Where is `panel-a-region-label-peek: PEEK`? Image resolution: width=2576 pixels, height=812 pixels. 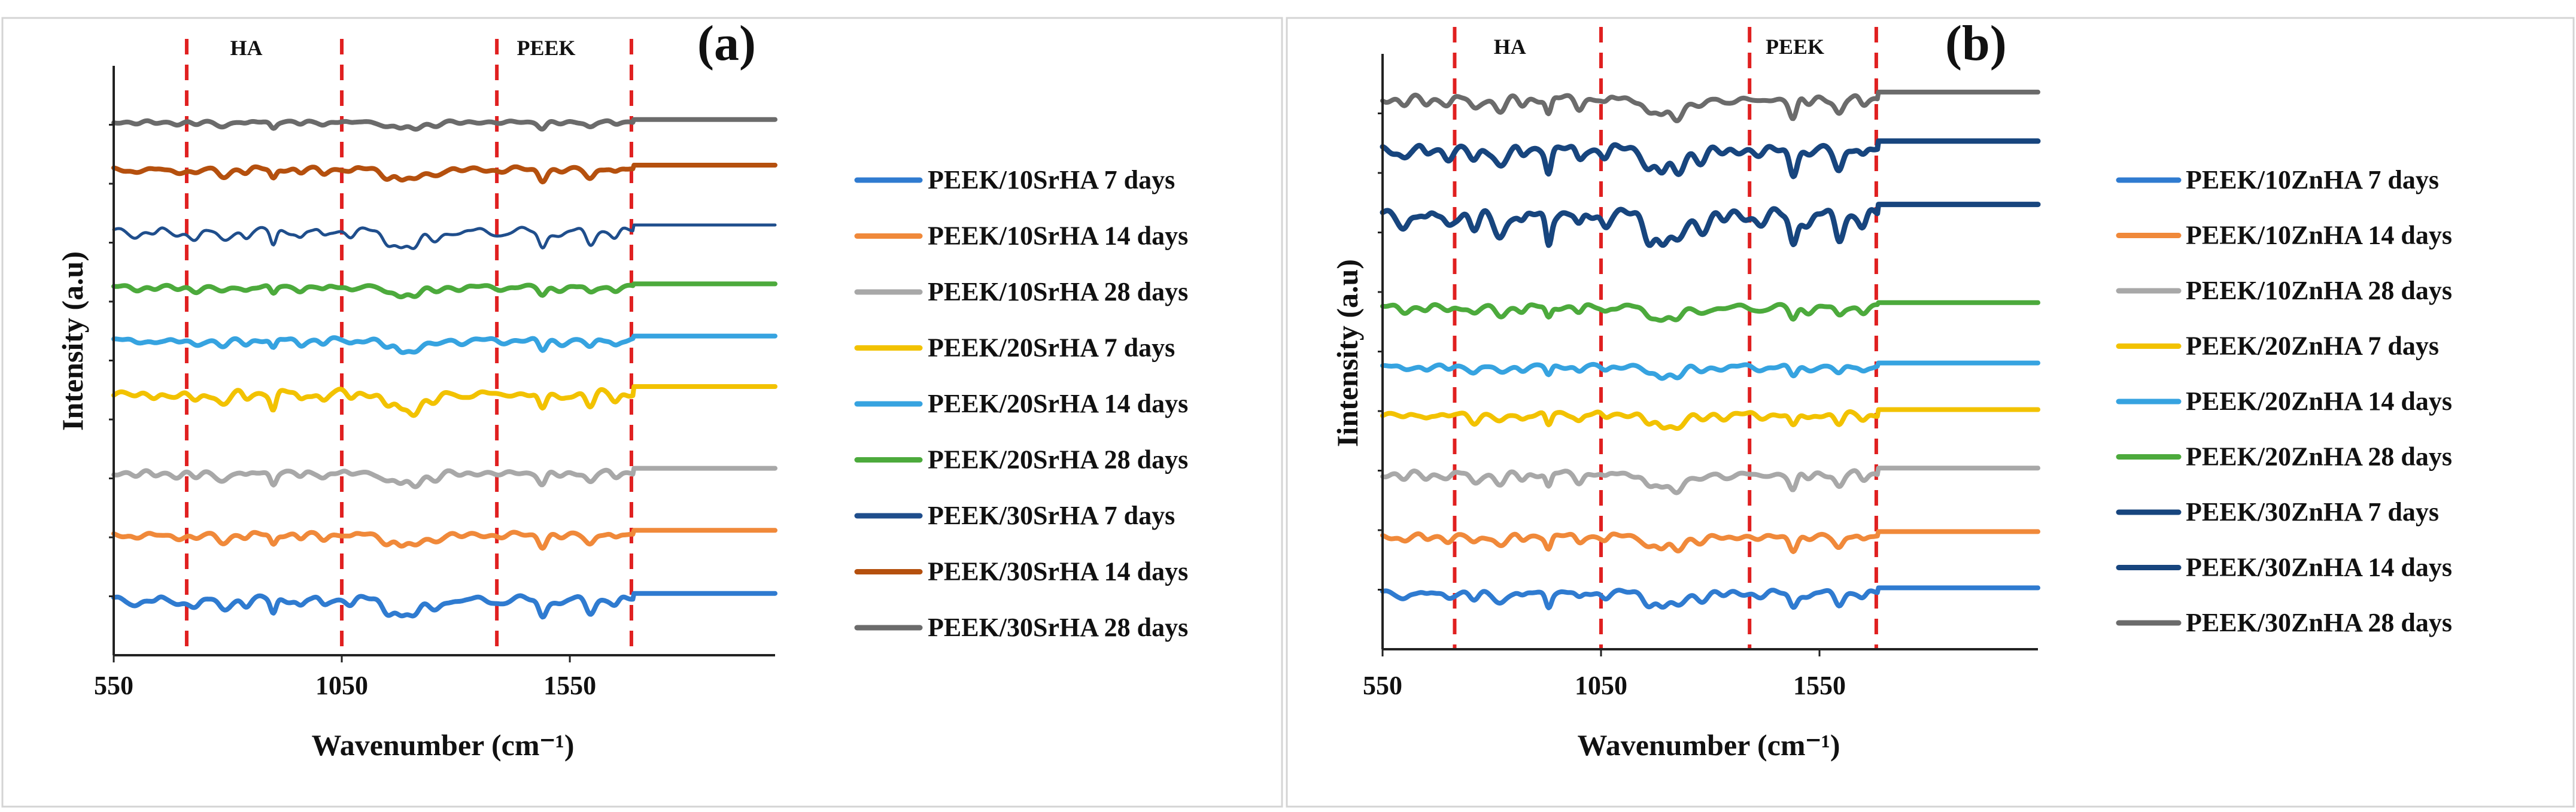 panel-a-region-label-peek: PEEK is located at coordinates (546, 48).